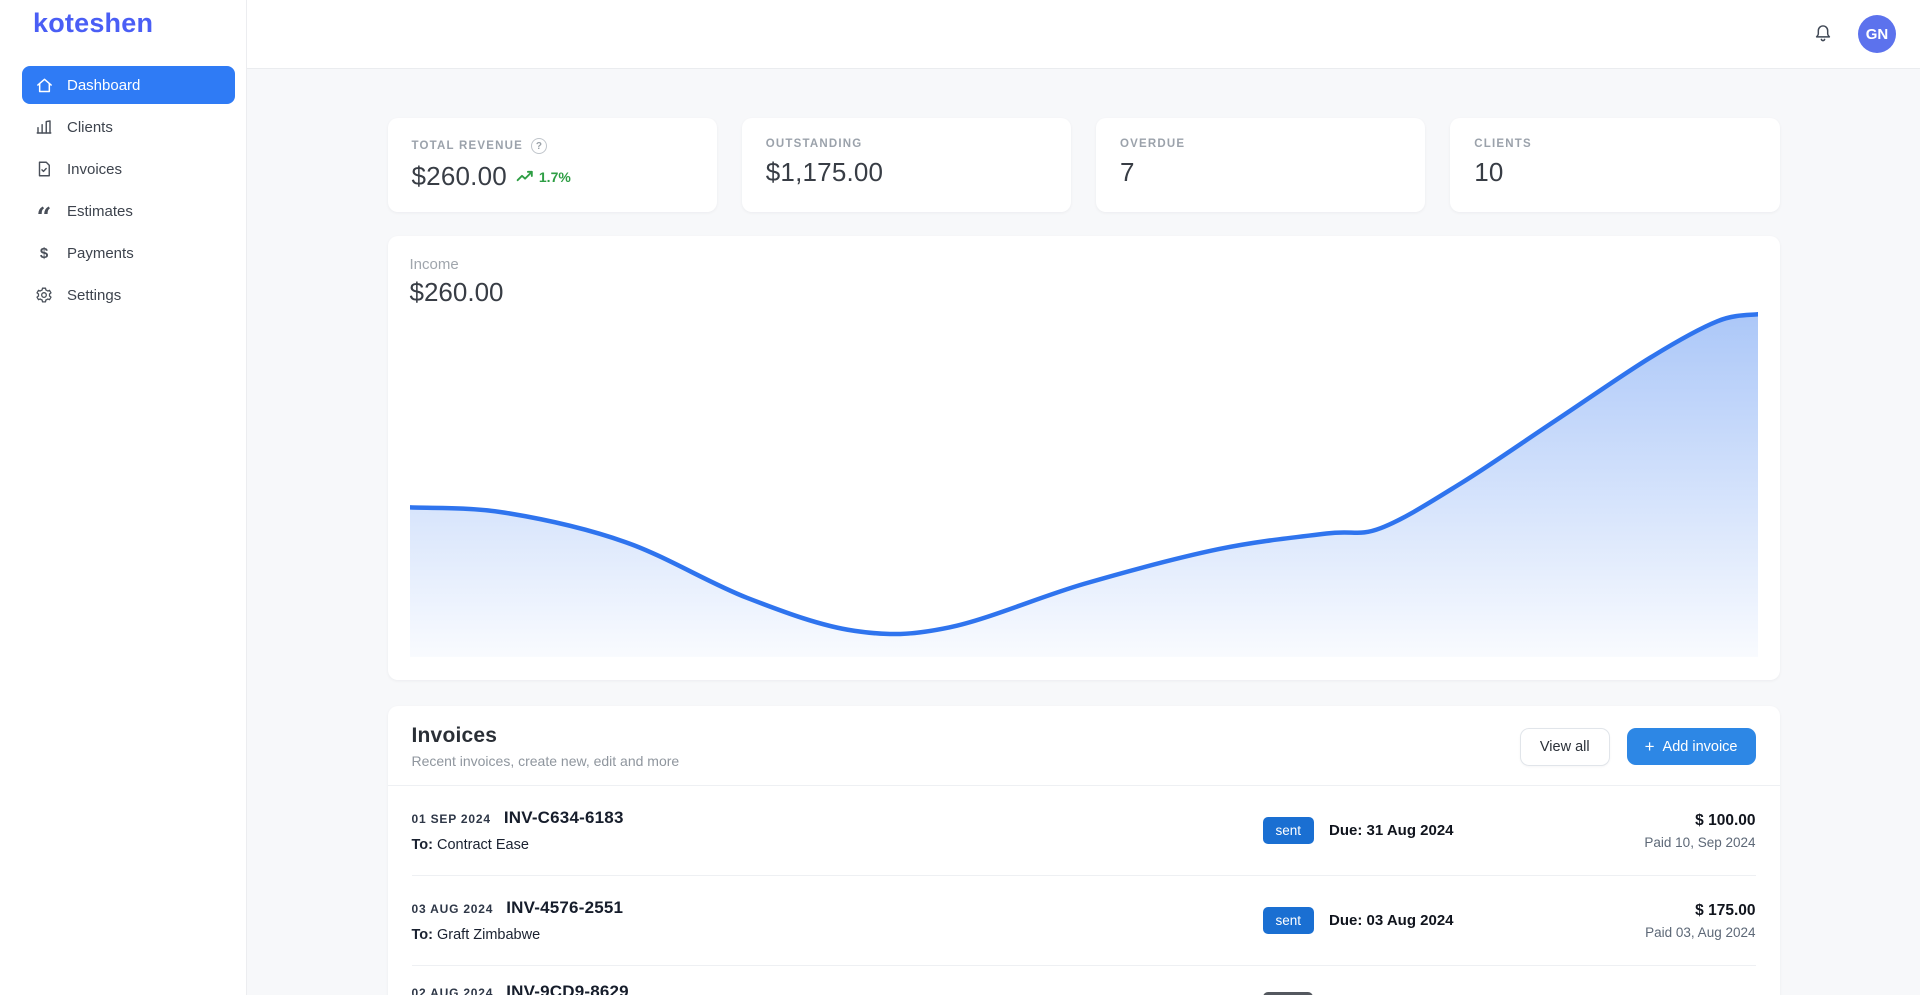 This screenshot has width=1920, height=995. What do you see at coordinates (1649, 746) in the screenshot?
I see `plus-icon: +` at bounding box center [1649, 746].